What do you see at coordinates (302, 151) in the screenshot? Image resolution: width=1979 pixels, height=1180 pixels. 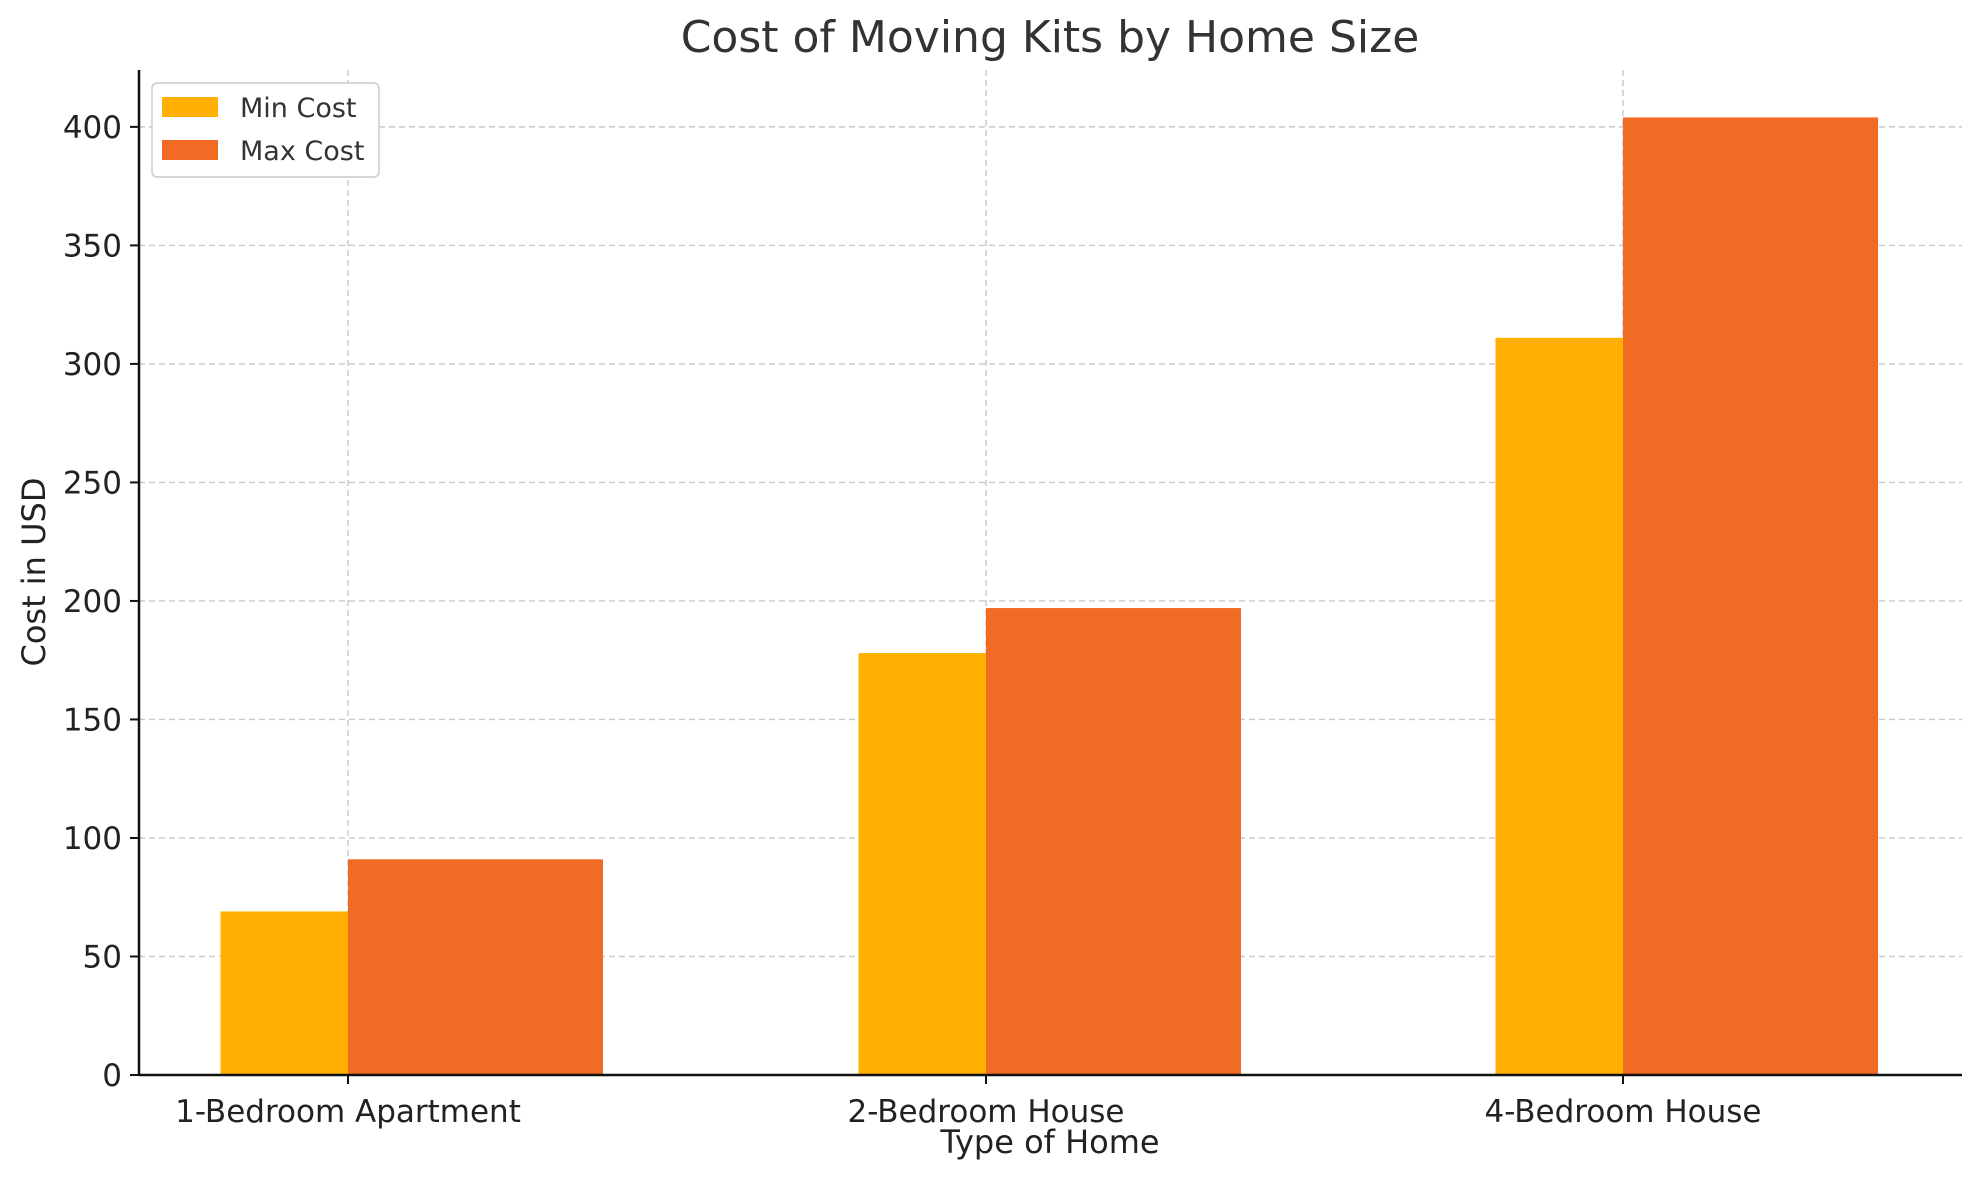 I see `legend-label-max-cost: Max Cost` at bounding box center [302, 151].